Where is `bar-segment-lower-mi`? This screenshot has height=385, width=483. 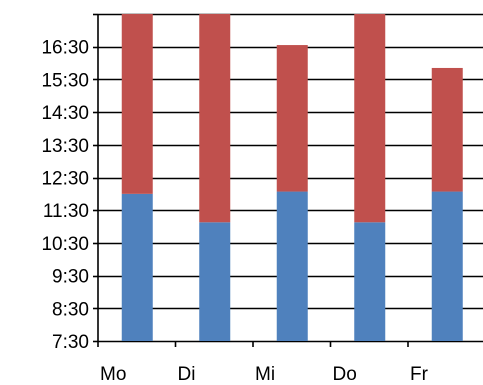
bar-segment-lower-mi is located at coordinates (292, 266).